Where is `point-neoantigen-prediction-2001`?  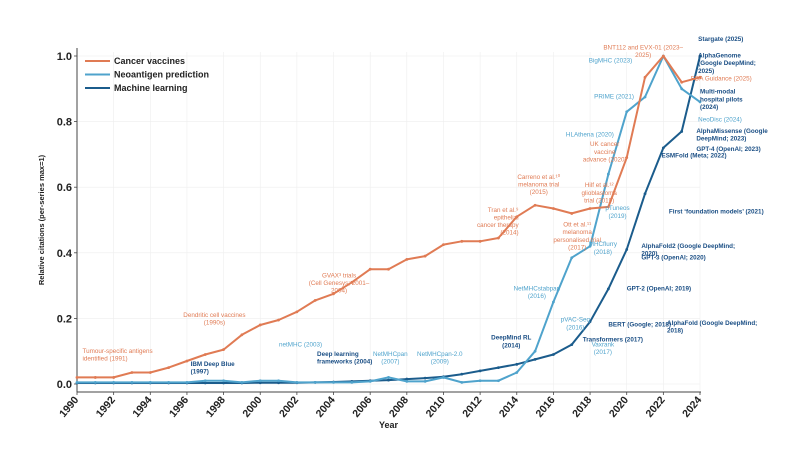 point-neoantigen-prediction-2001 is located at coordinates (278, 381).